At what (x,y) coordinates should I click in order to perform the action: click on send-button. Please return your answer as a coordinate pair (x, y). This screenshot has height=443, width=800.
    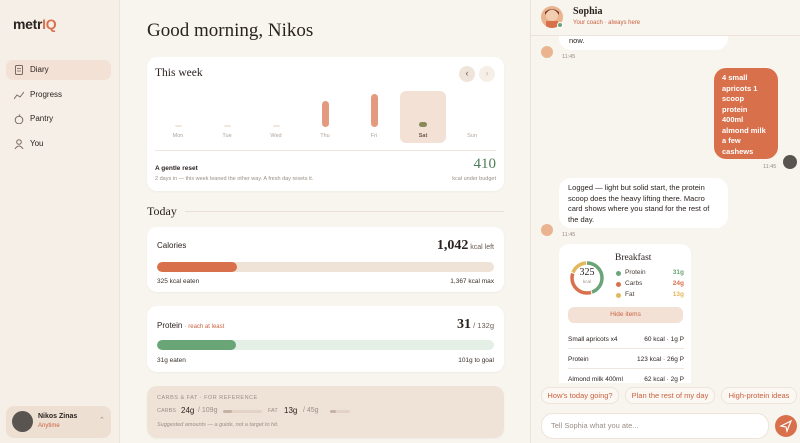
    Looking at the image, I should click on (786, 426).